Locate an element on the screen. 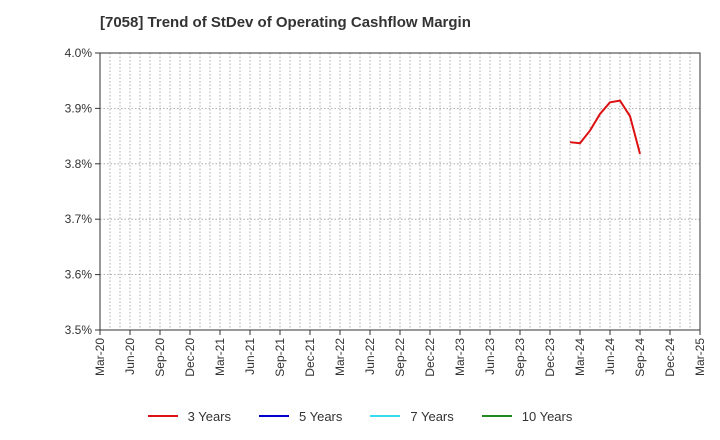  y-tick-label: 3.7% is located at coordinates (79, 219).